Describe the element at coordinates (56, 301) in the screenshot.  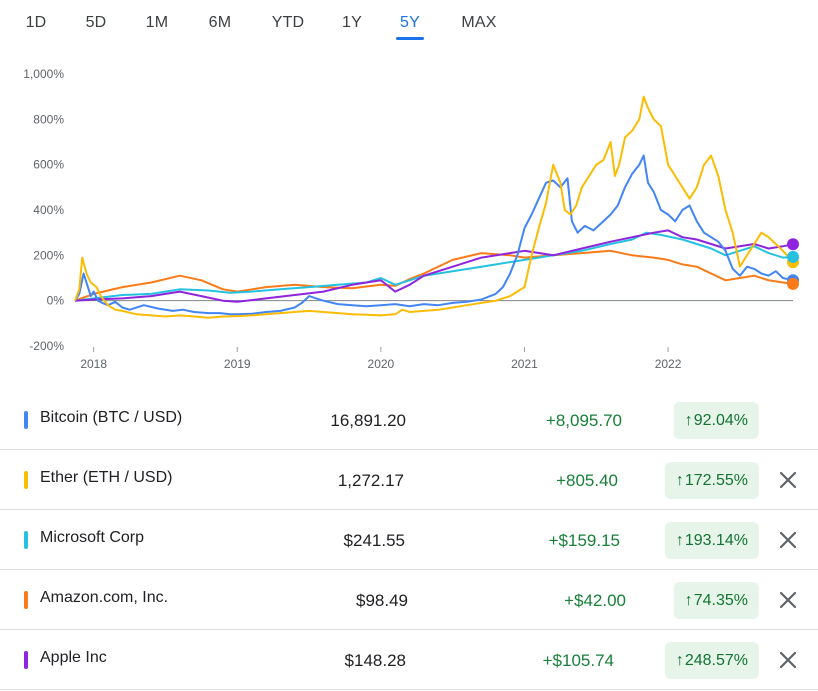
I see `y-tick-label: 0%` at that location.